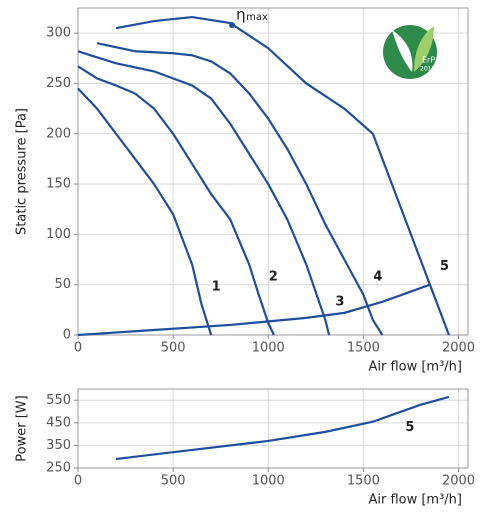  What do you see at coordinates (58, 234) in the screenshot?
I see `y-tick-label: 100` at bounding box center [58, 234].